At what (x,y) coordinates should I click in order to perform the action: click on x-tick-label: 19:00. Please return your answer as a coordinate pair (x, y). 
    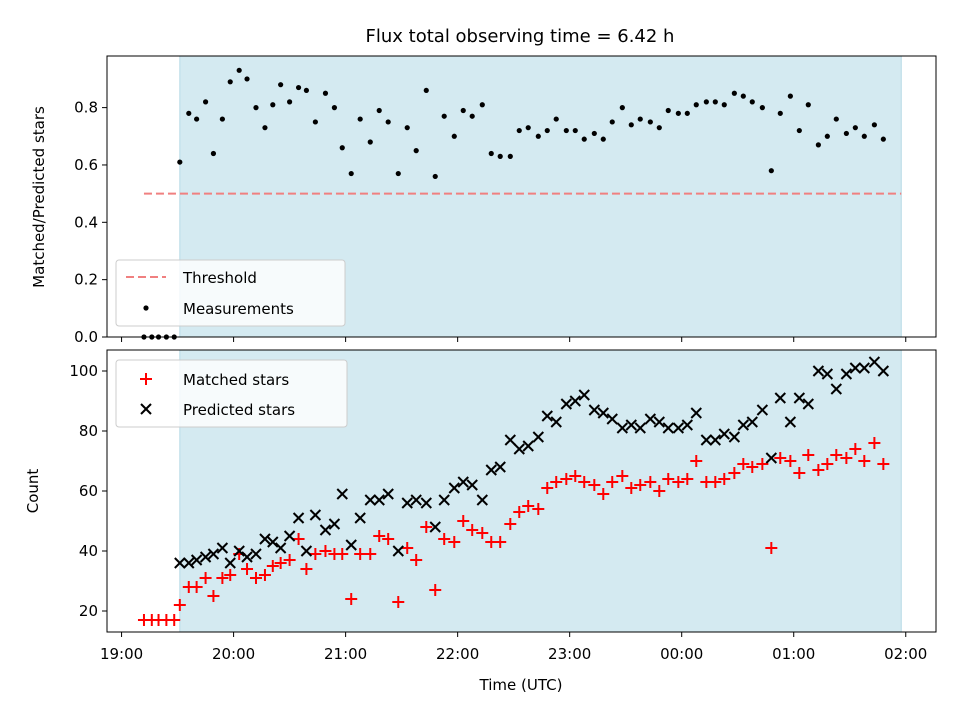
    Looking at the image, I should click on (121, 654).